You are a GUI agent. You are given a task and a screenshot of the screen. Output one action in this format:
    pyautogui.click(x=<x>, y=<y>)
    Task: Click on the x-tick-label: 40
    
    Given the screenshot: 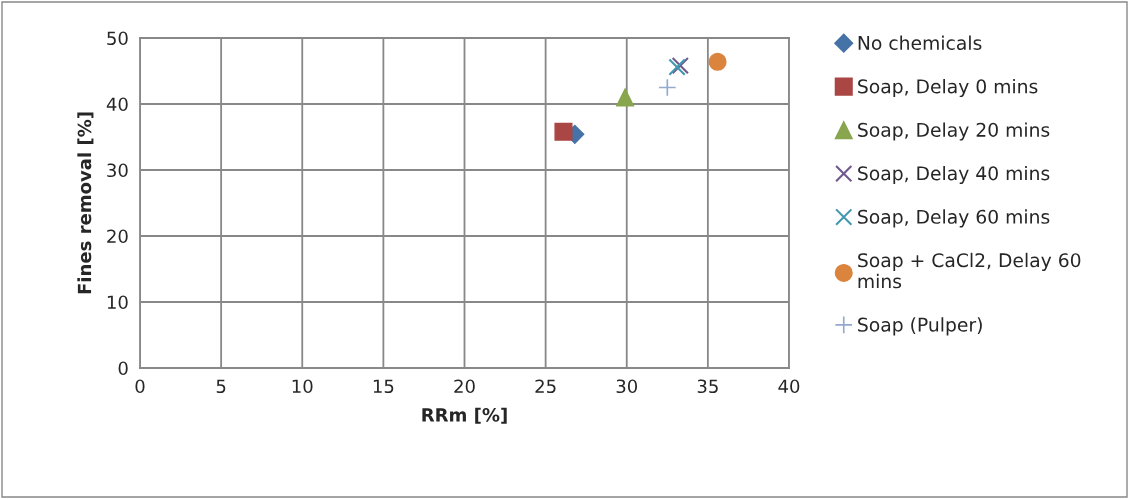 What is the action you would take?
    pyautogui.click(x=789, y=386)
    